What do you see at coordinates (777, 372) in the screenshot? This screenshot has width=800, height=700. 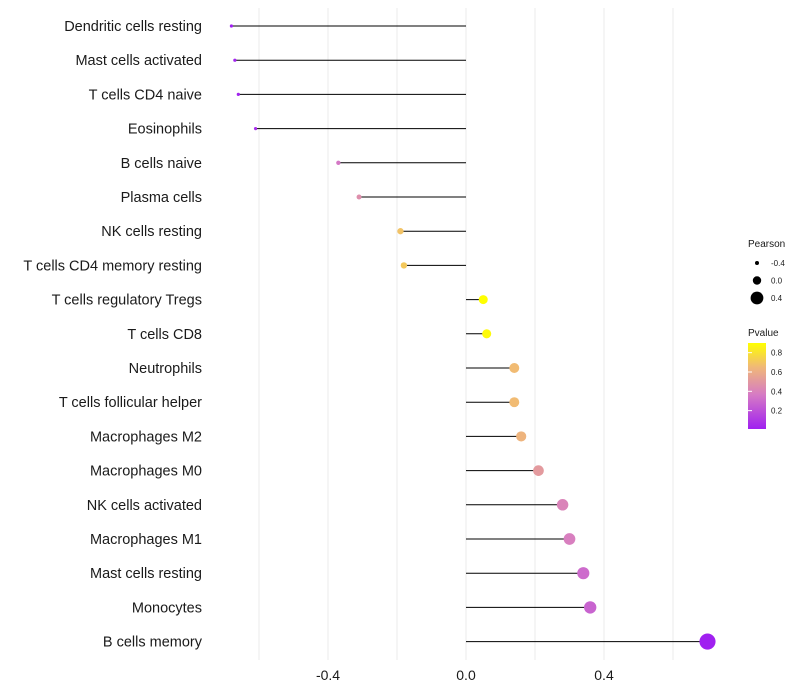 I see `color-legend-label: 0.6` at bounding box center [777, 372].